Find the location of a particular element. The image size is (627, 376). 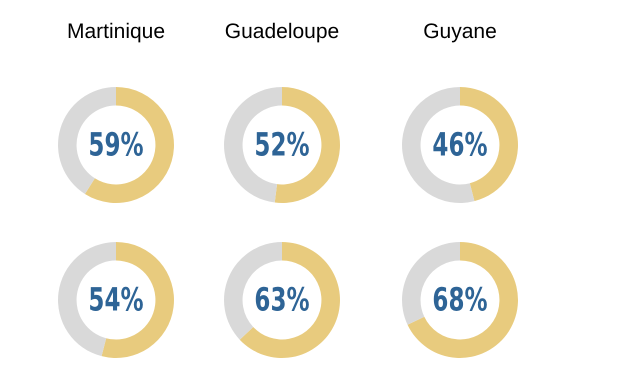

data-label: 63% is located at coordinates (282, 299).